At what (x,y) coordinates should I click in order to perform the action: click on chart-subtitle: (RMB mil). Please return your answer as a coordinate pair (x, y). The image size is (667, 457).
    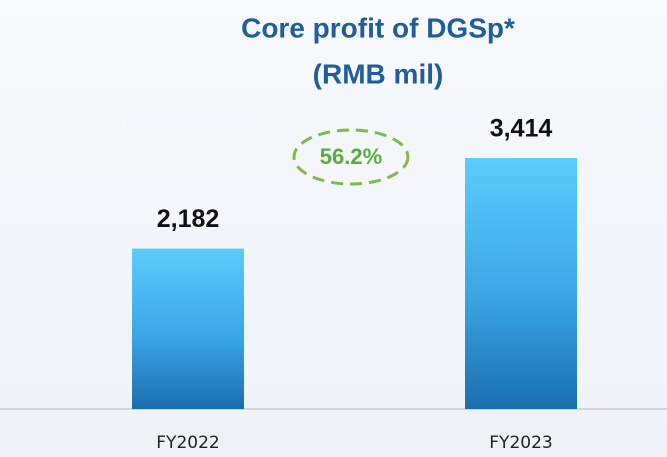
    Looking at the image, I should click on (378, 73).